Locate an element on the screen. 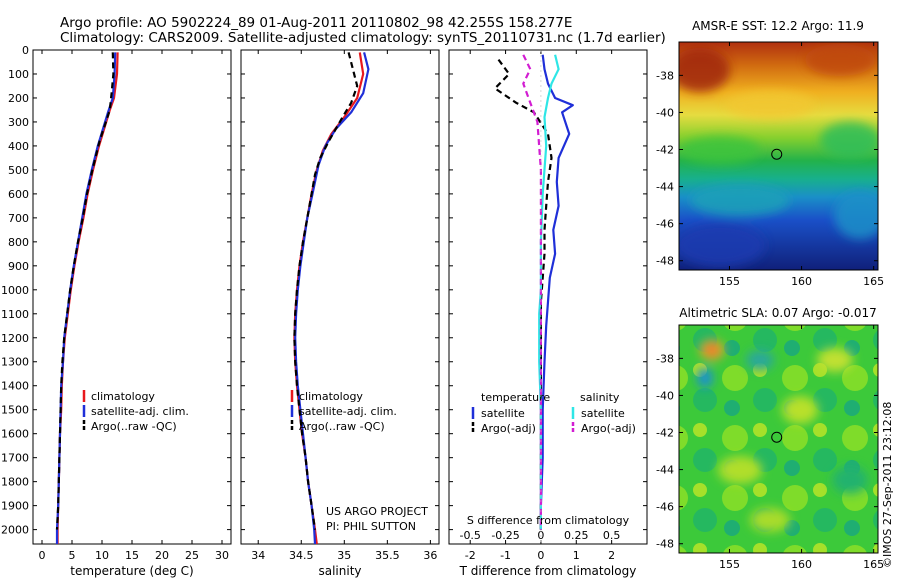  amsre-sst-map-lat-label: -46 is located at coordinates (665, 224).